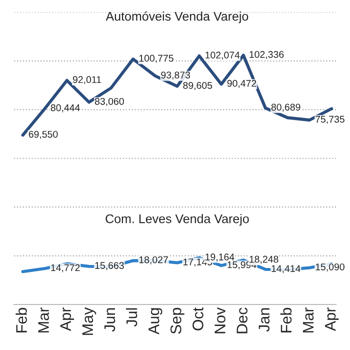  What do you see at coordinates (241, 84) in the screenshot?
I see `data-label: 90,472` at bounding box center [241, 84].